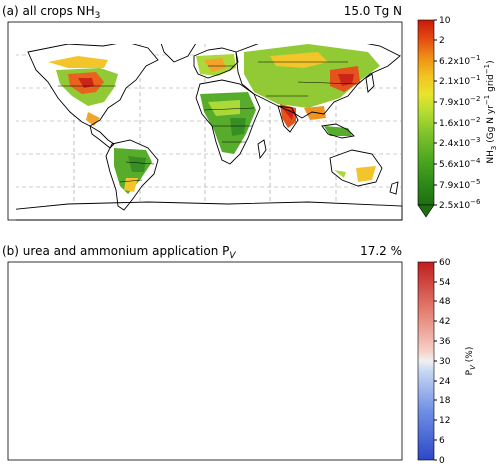 The image size is (500, 473). Describe the element at coordinates (444, 322) in the screenshot. I see `cb-b-tick-3: 42` at that location.